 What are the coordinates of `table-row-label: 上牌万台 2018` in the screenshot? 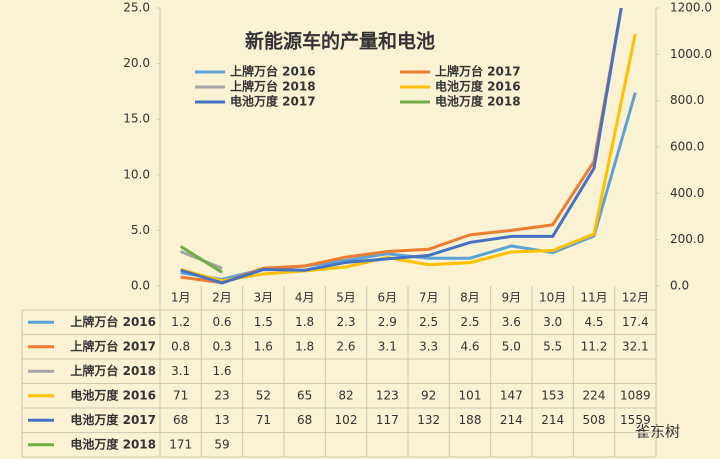 It's located at (113, 370).